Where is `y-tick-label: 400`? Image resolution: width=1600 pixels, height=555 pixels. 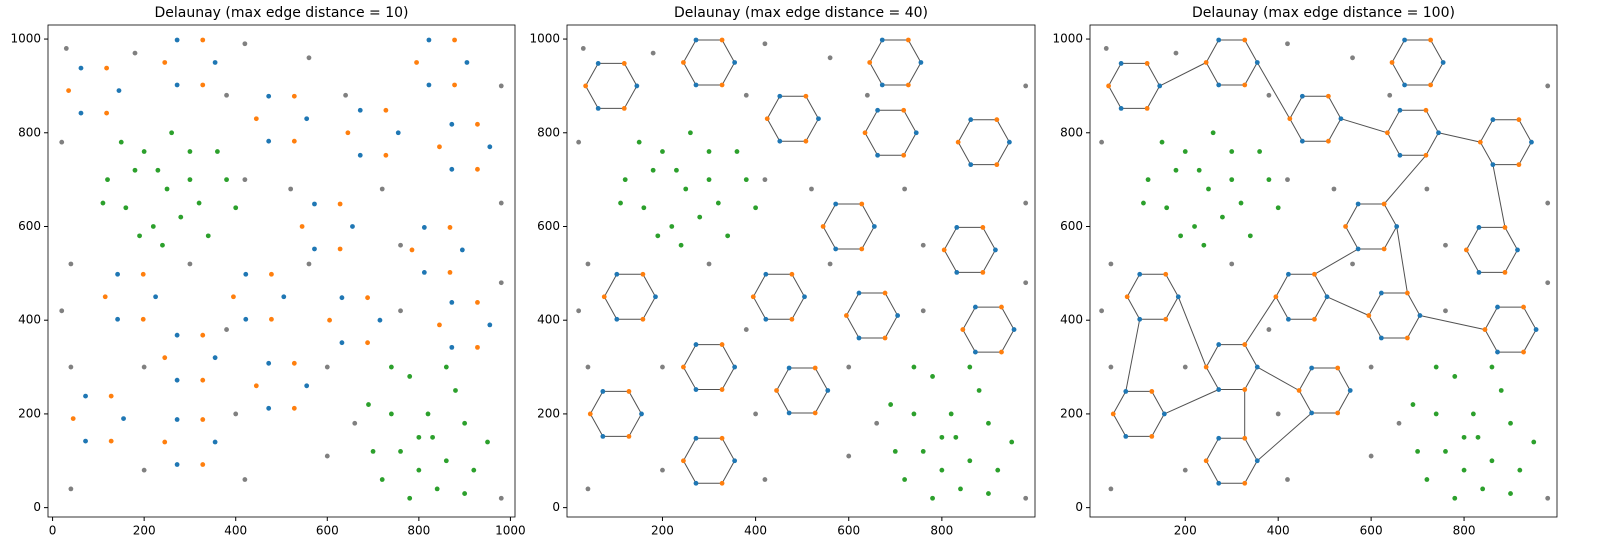 y-tick-label: 400 is located at coordinates (548, 320).